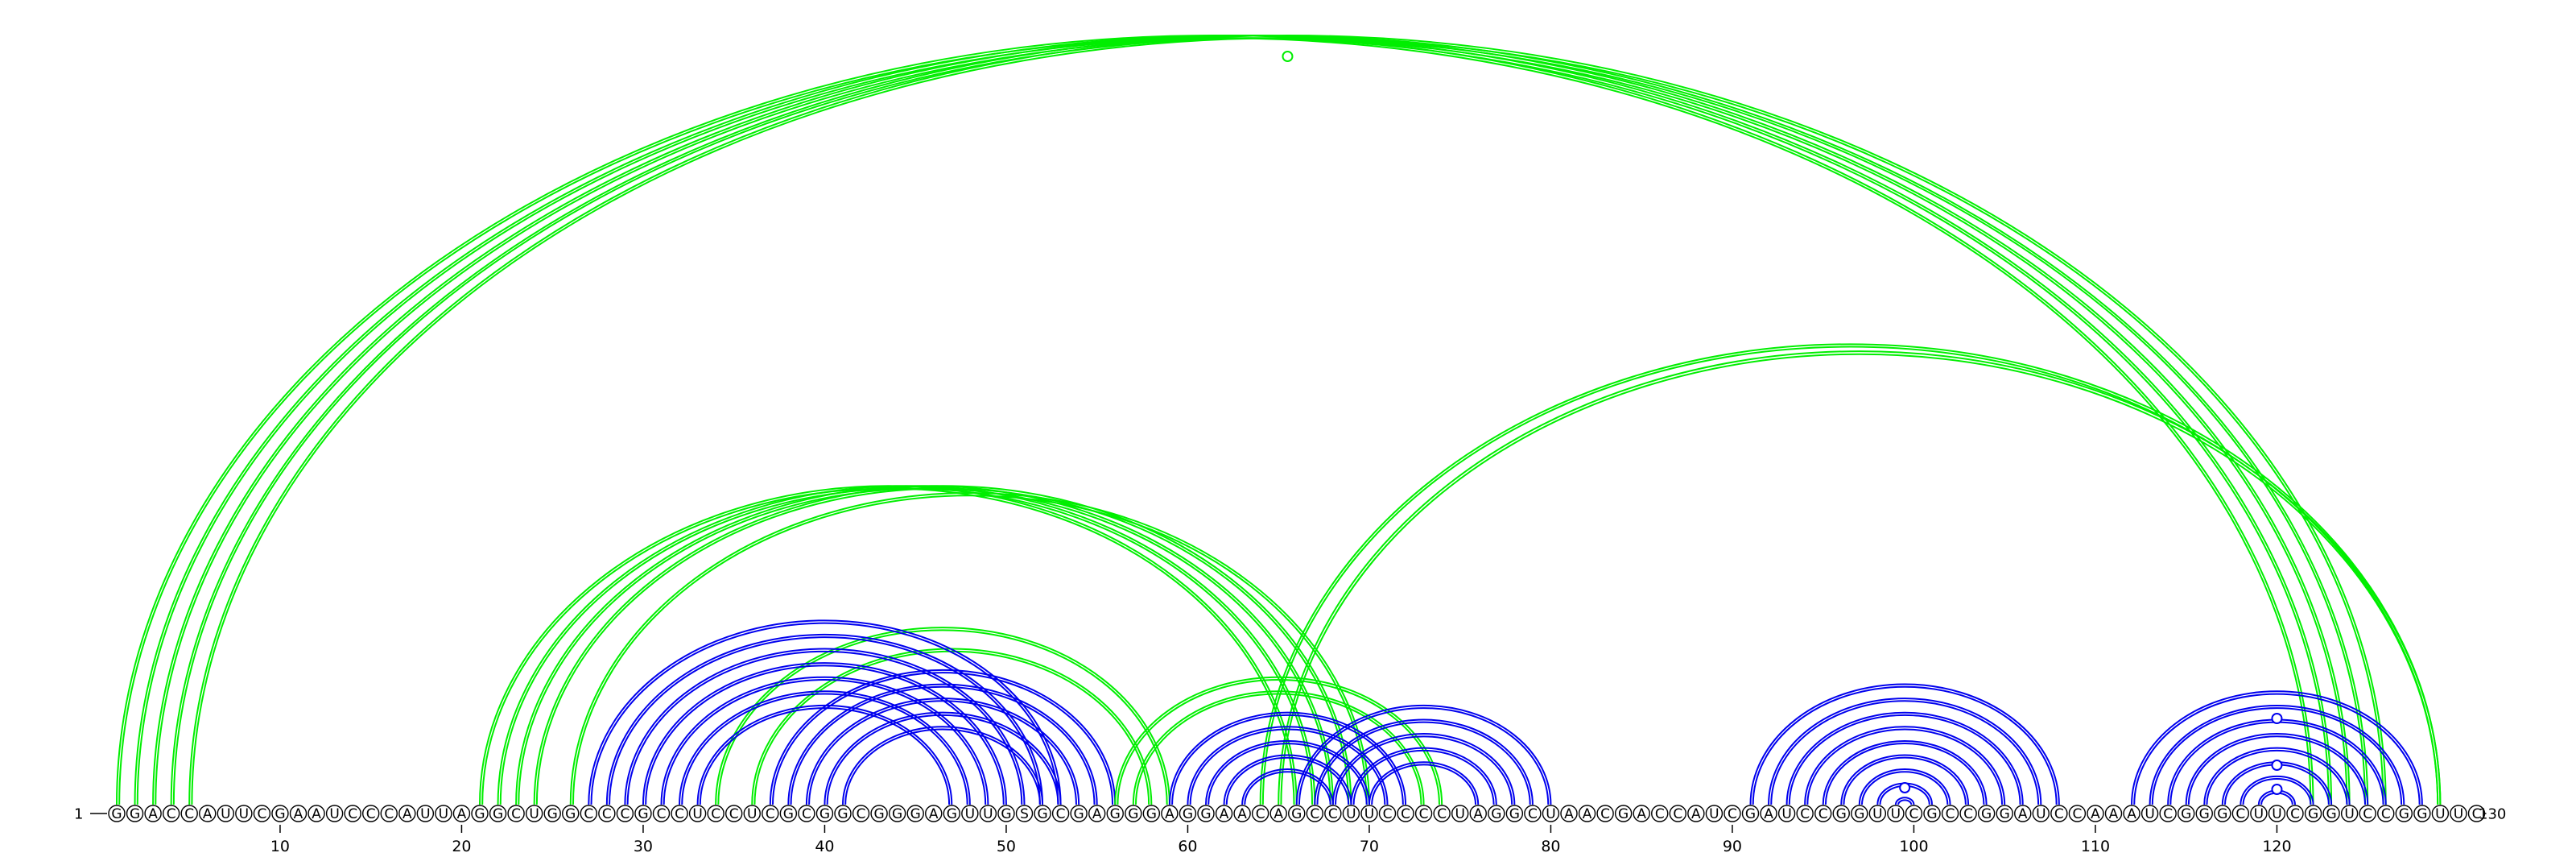 Image resolution: width=2576 pixels, height=857 pixels. What do you see at coordinates (1187, 846) in the screenshot?
I see `tick-label: 60` at bounding box center [1187, 846].